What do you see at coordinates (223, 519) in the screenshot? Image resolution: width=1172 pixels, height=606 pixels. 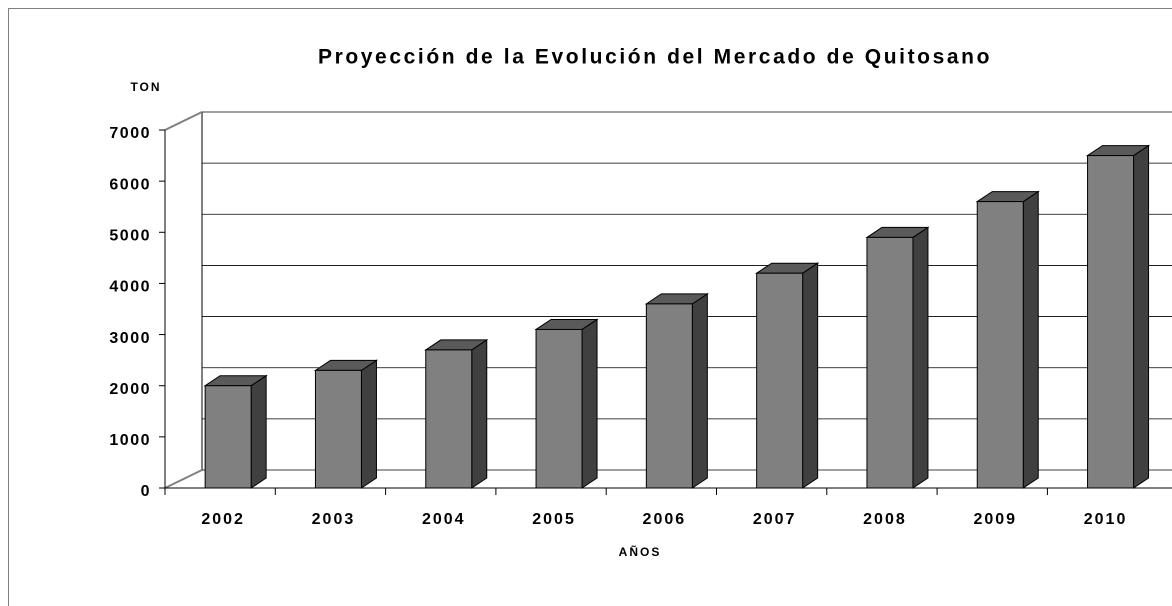 I see `x-tick-label: 2002` at bounding box center [223, 519].